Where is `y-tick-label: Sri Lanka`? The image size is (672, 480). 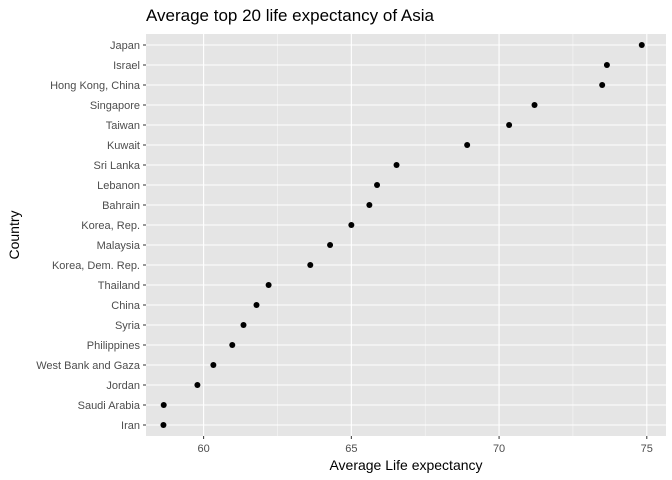
y-tick-label: Sri Lanka is located at coordinates (117, 166).